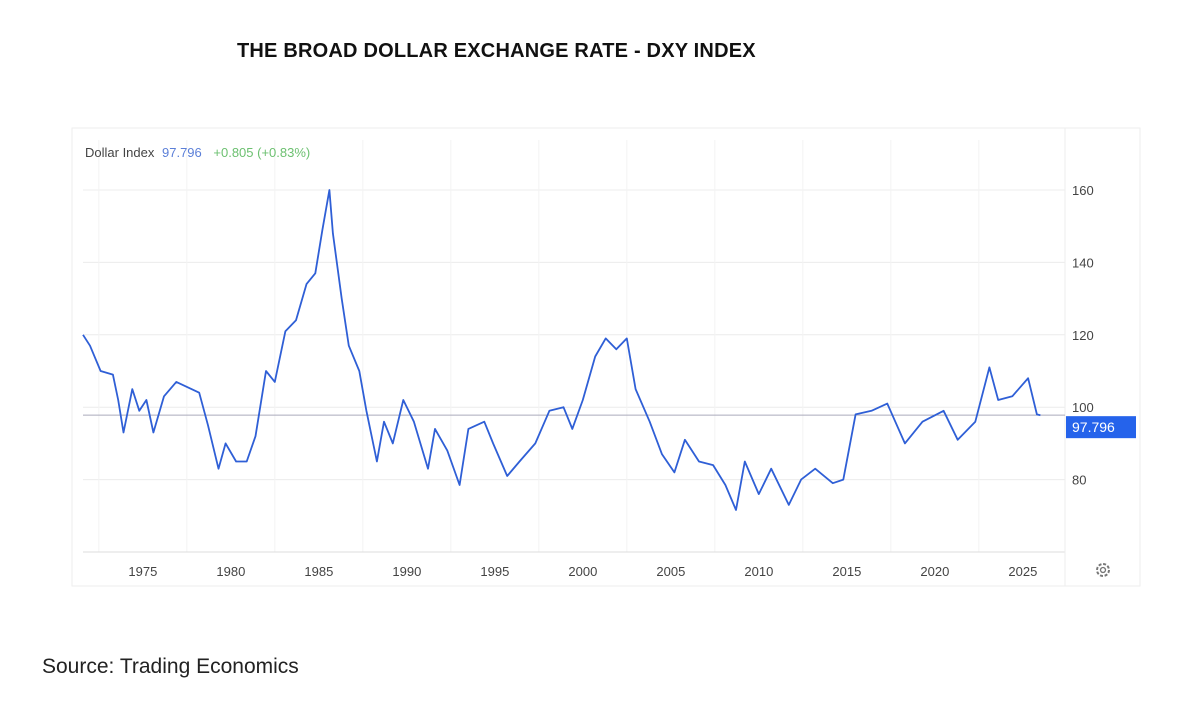 Image resolution: width=1200 pixels, height=714 pixels. What do you see at coordinates (1083, 262) in the screenshot?
I see `y-tick-label: 140` at bounding box center [1083, 262].